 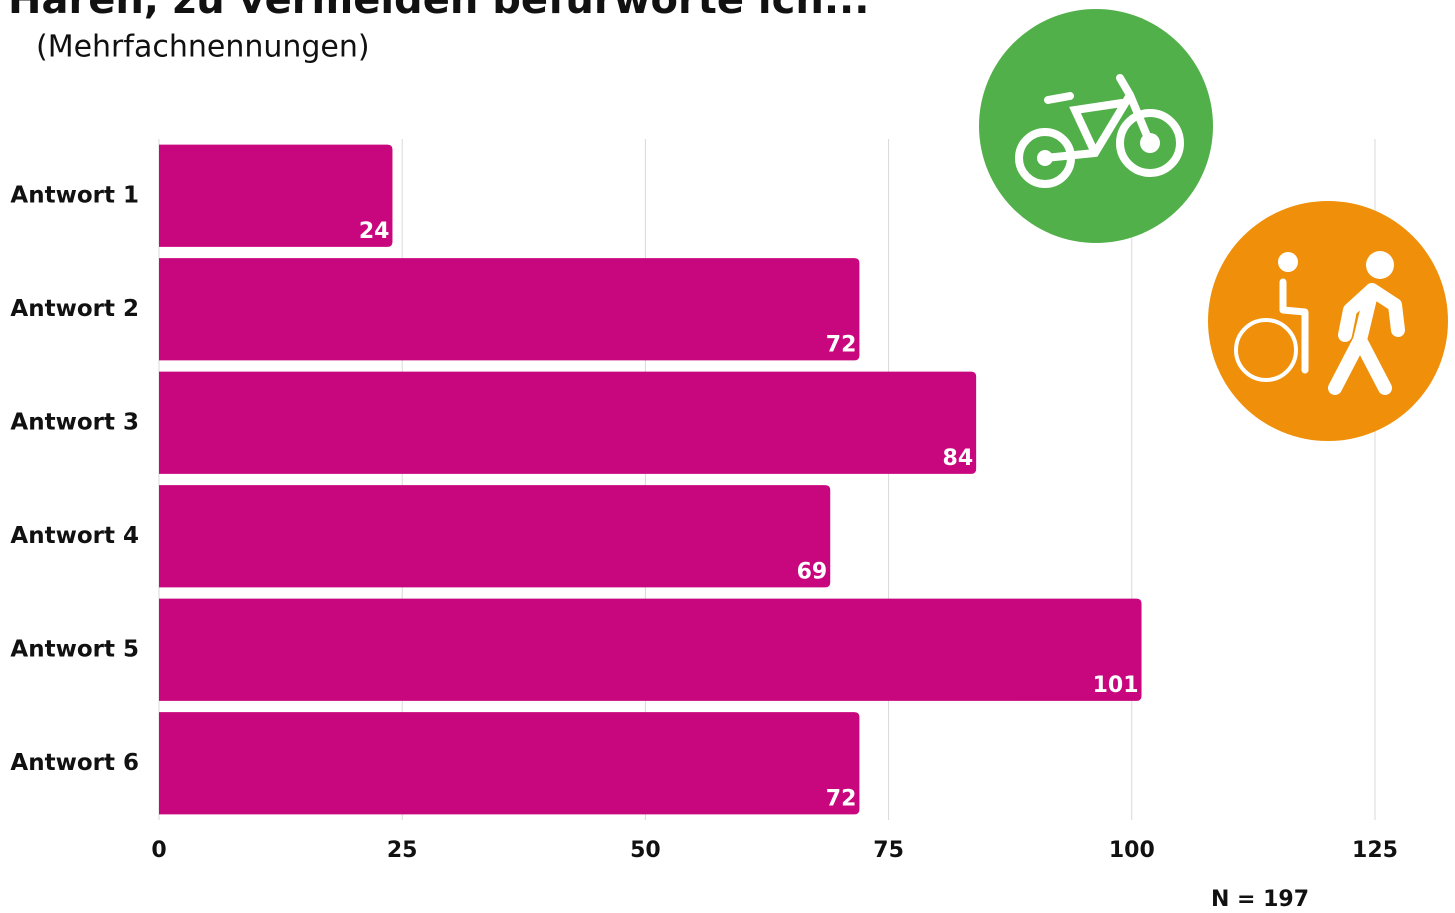 What do you see at coordinates (958, 458) in the screenshot?
I see `value-label: 84` at bounding box center [958, 458].